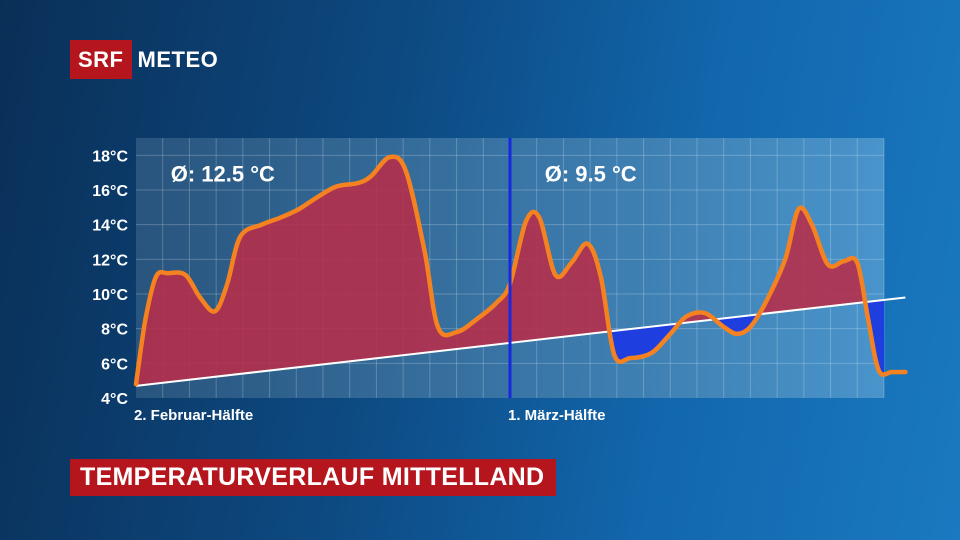  Describe the element at coordinates (404, 173) in the screenshot. I see `average-annotations: Ø: 12.5 °C Ø: 9.5 °C` at that location.